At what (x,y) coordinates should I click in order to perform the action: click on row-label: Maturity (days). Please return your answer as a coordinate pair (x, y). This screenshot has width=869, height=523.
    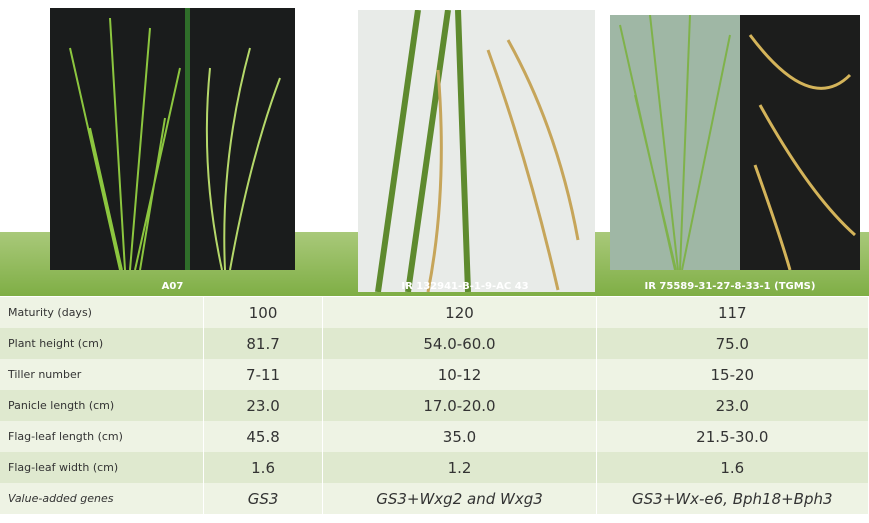
    Looking at the image, I should click on (102, 312).